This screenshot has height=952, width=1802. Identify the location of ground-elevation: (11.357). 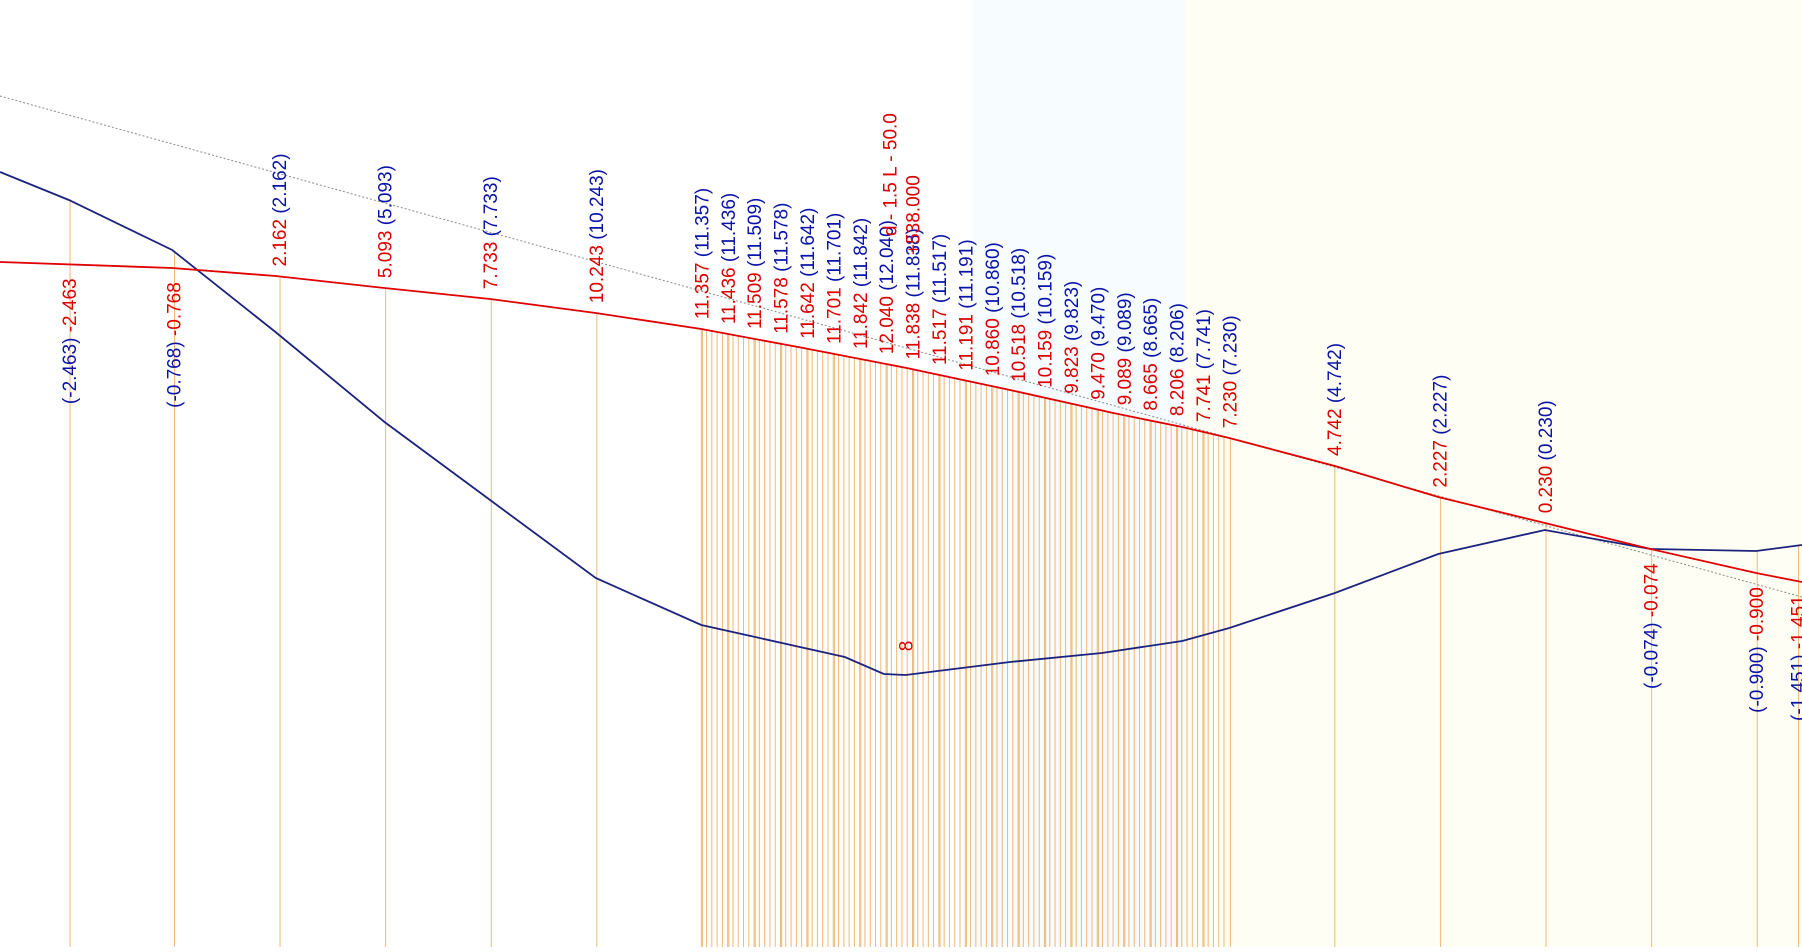
(702, 222).